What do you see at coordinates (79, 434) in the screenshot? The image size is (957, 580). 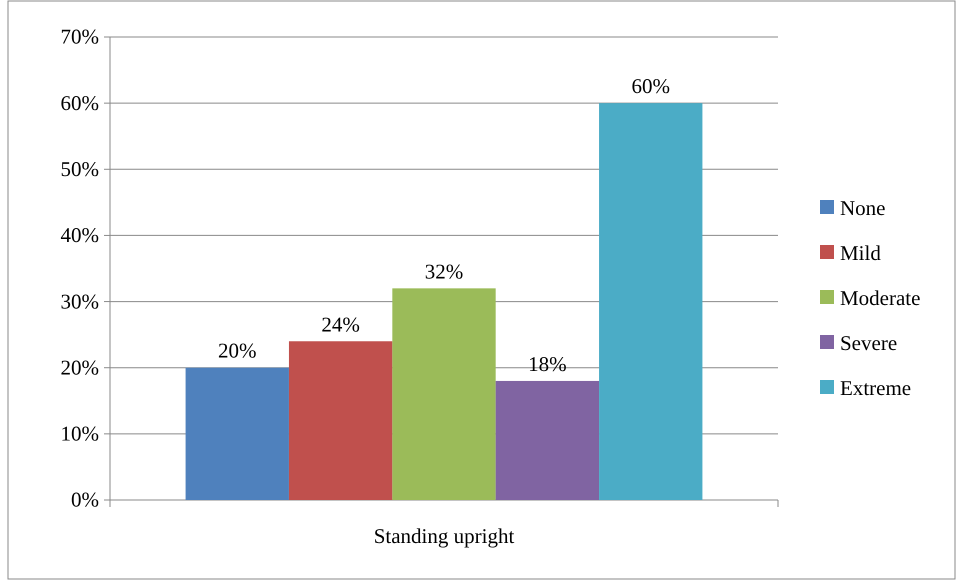 I see `y-tick-label: 10%` at bounding box center [79, 434].